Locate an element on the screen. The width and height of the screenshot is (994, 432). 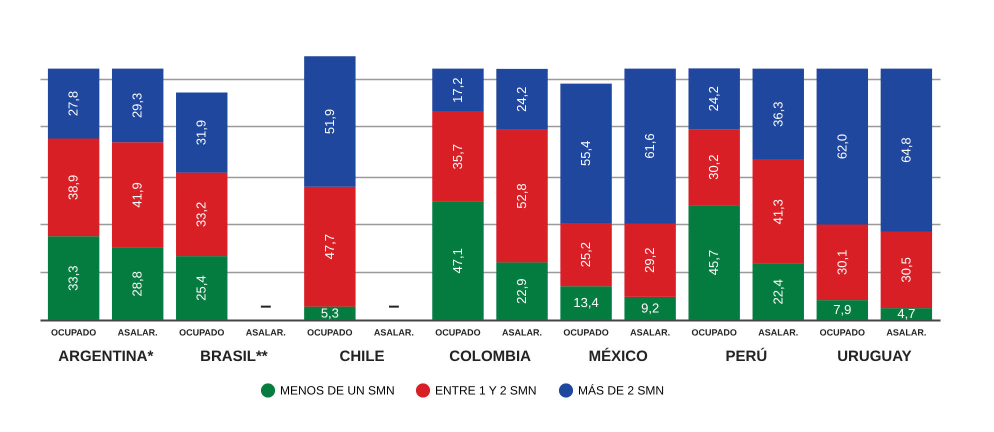
data-label: 29,3 is located at coordinates (137, 105).